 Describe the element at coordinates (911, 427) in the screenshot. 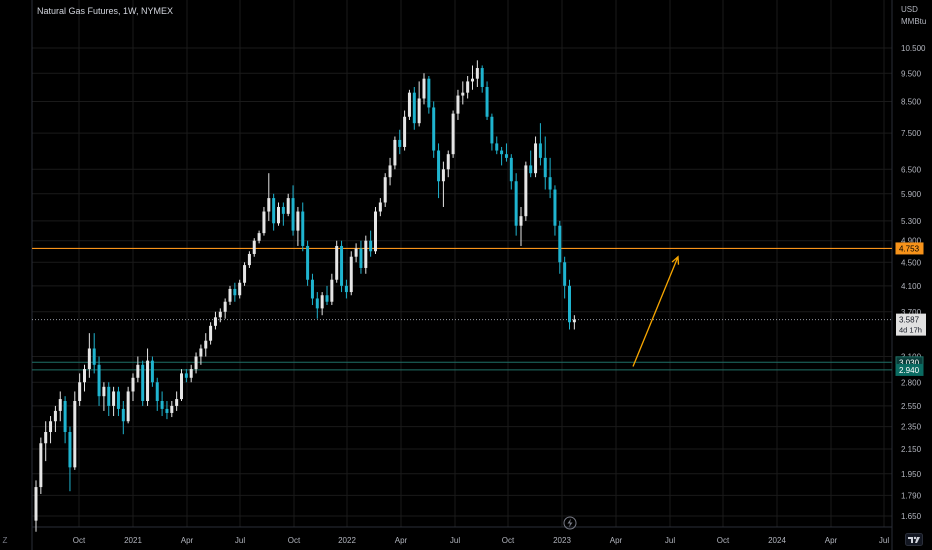

I see `y-tick-label: 2.350` at that location.